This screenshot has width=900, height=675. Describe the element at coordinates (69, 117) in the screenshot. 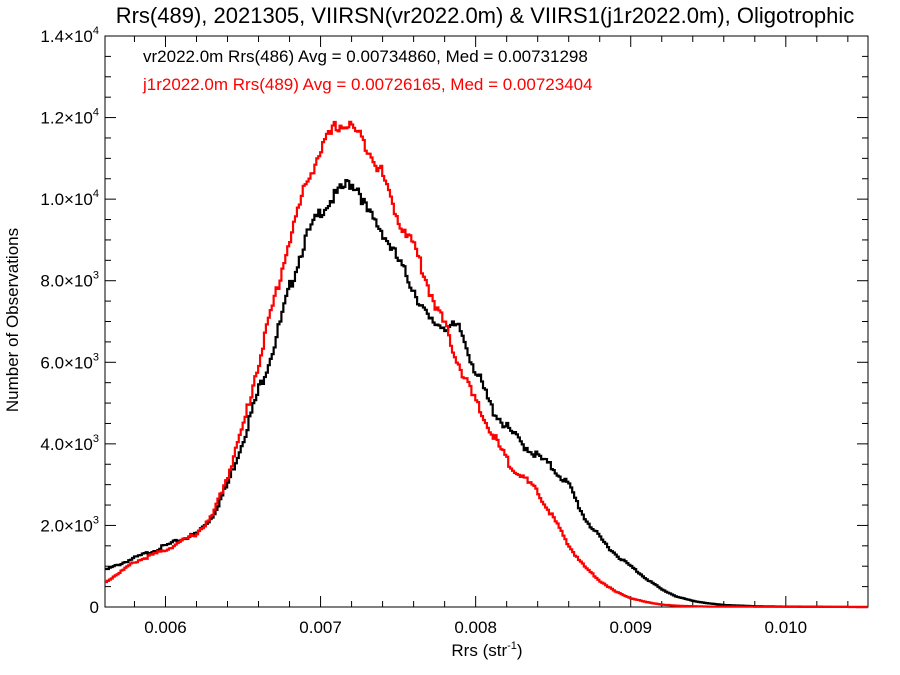

I see `y-tick-label: 1.2×10⁴` at that location.